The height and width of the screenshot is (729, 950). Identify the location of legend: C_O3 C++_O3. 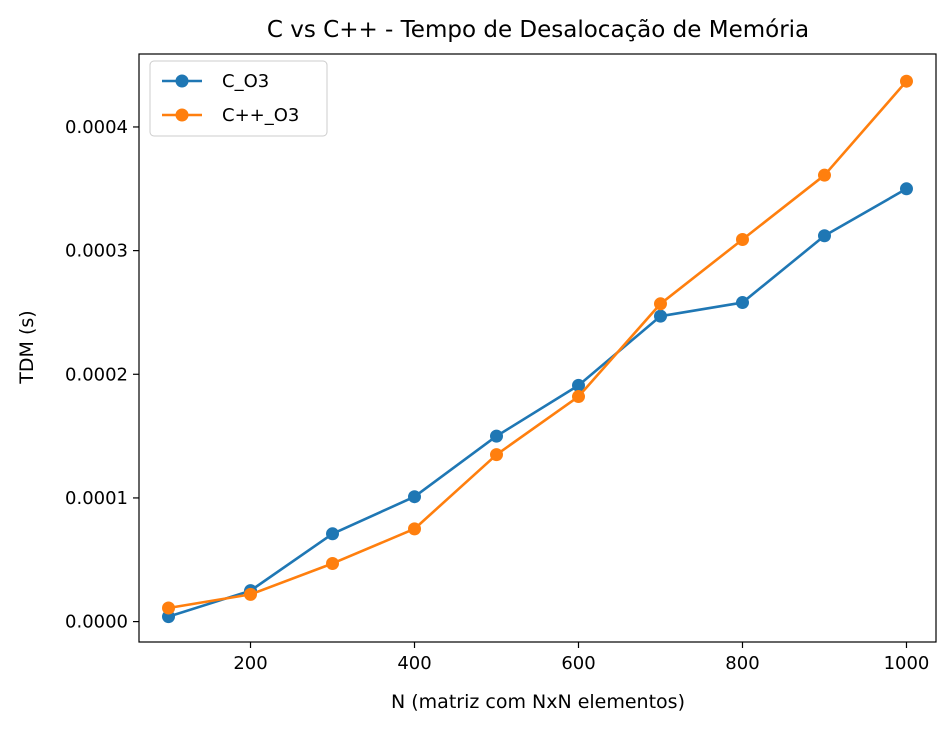
(238, 98).